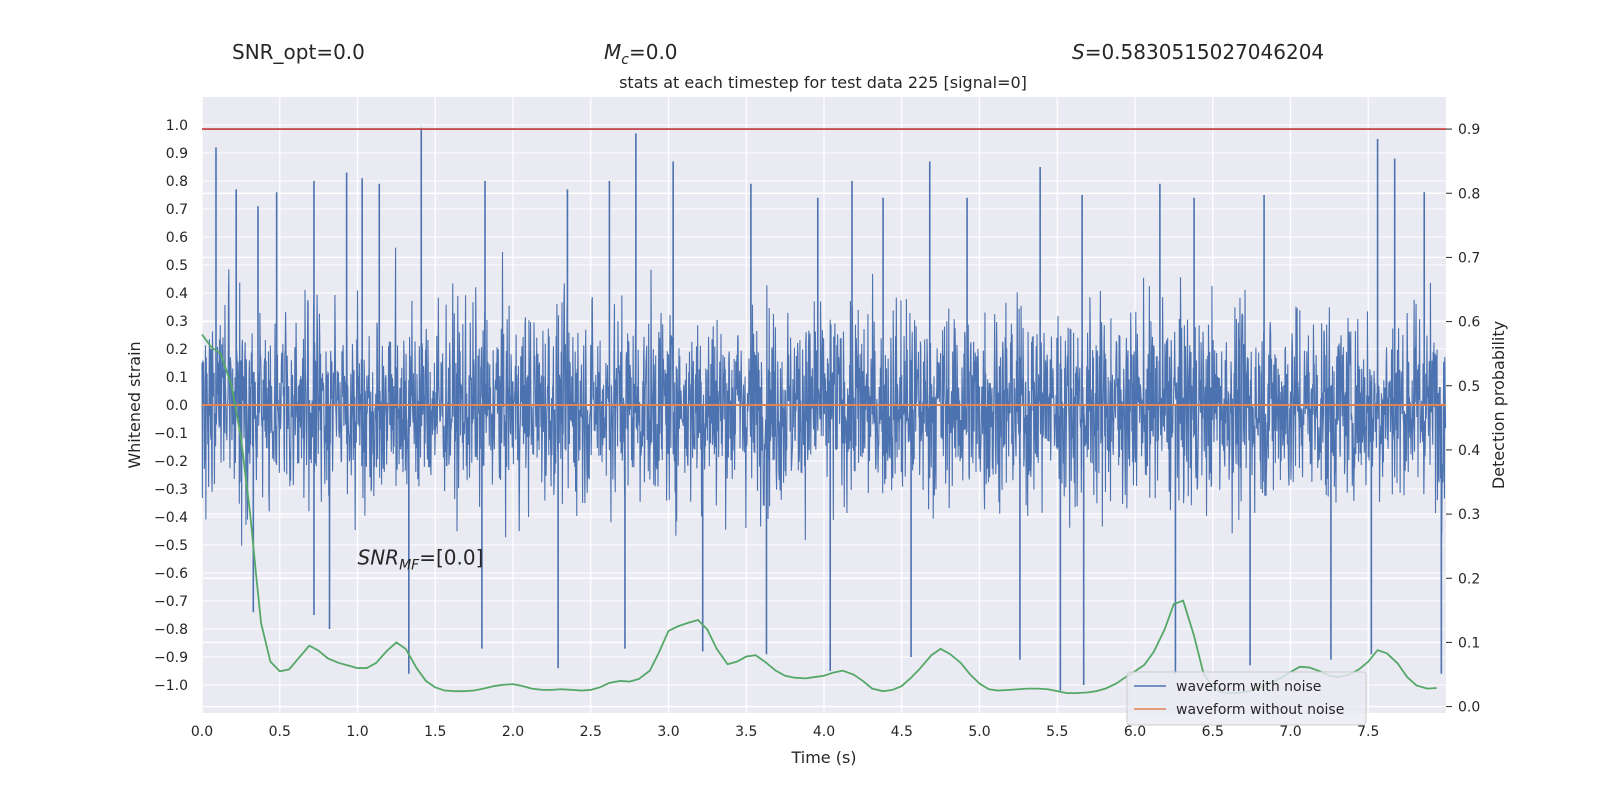 The width and height of the screenshot is (1600, 800). Describe the element at coordinates (824, 732) in the screenshot. I see `x-tick-label: 4.0` at that location.